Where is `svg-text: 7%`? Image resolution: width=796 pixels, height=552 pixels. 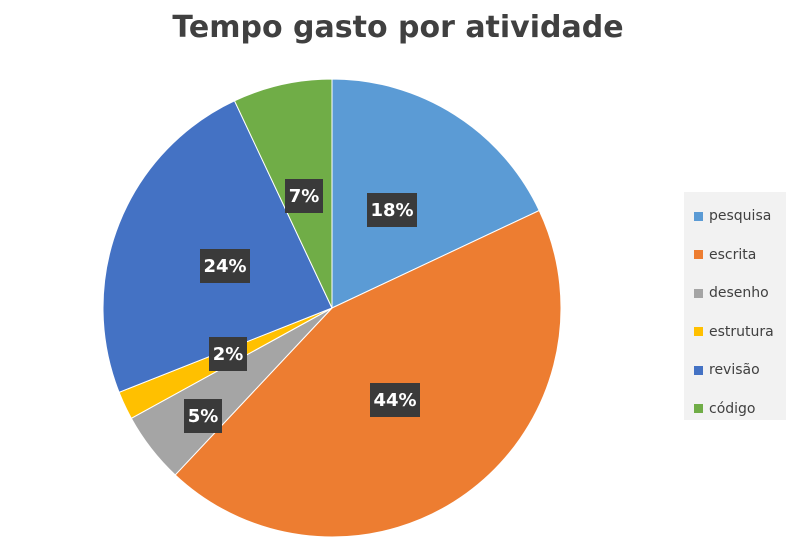
svg-text: 7% is located at coordinates (304, 196).